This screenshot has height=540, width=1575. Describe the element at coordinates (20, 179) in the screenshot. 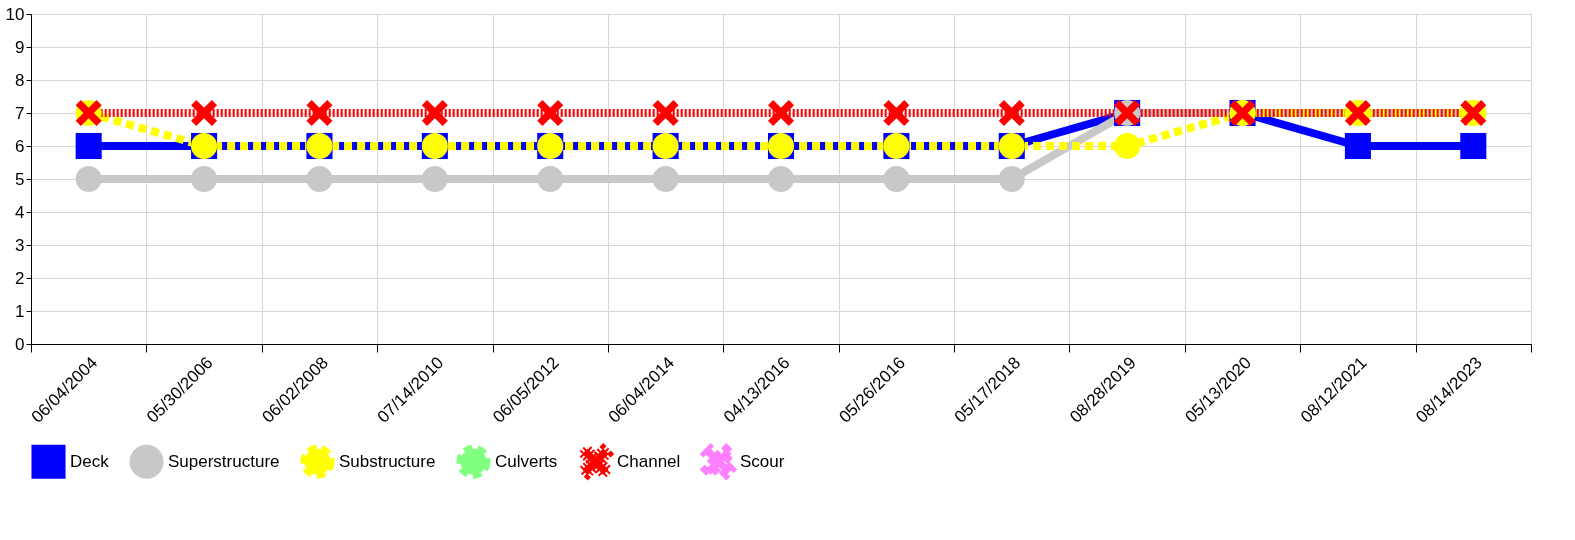

I see `y-tick-label: 5` at that location.